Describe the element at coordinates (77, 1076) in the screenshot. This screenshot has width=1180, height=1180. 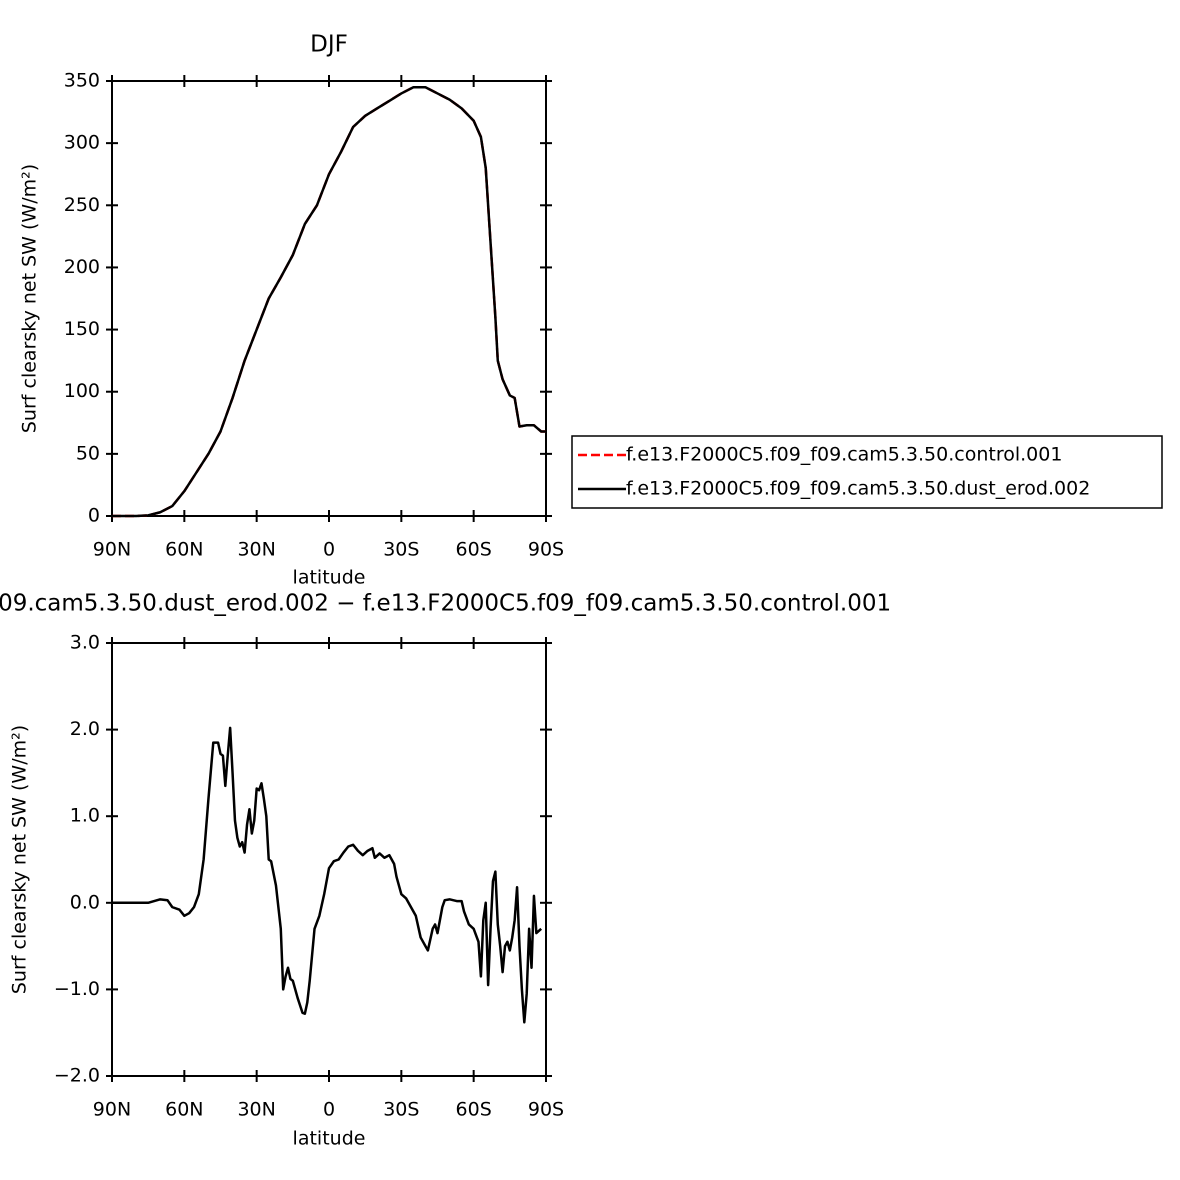
I see `y-tick-label: −2.0` at that location.